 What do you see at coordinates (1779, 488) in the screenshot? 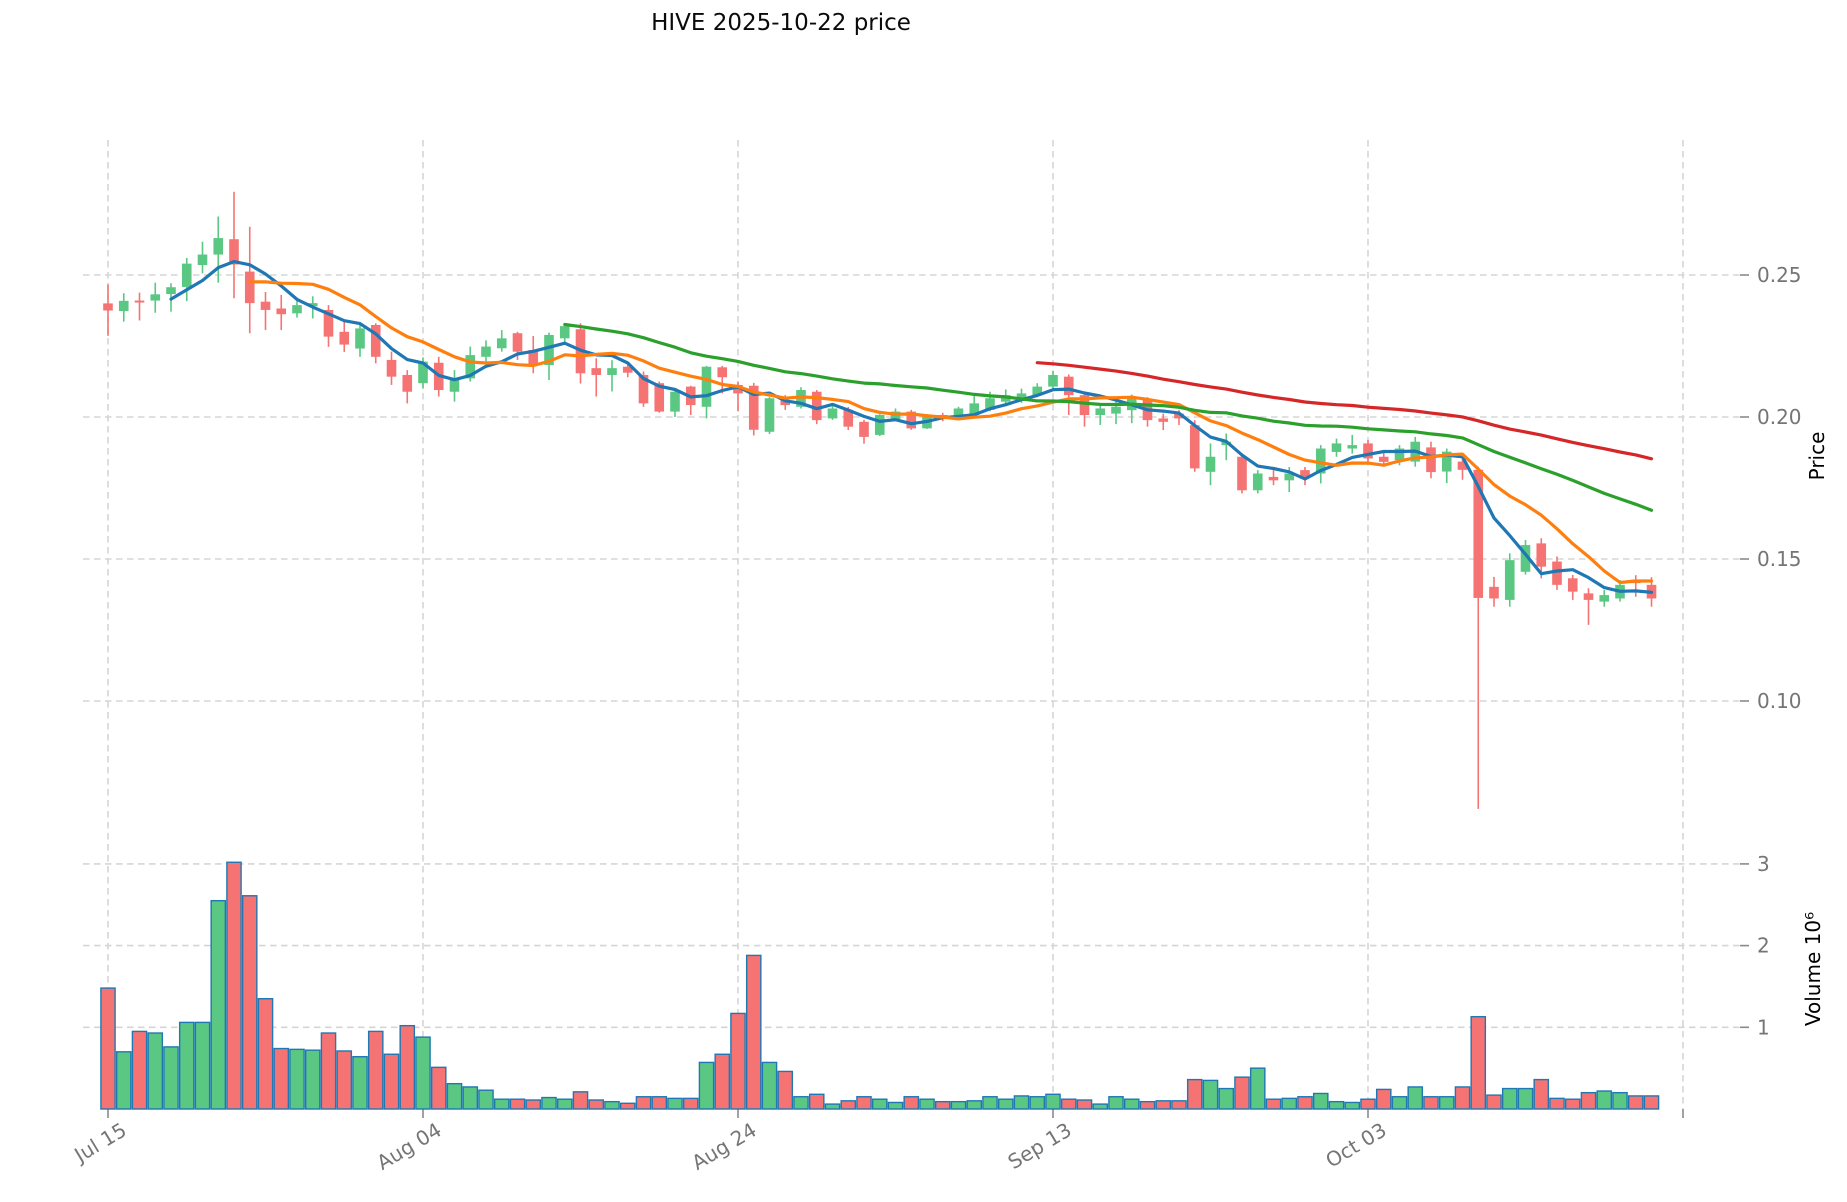
I see `price-axis-tick-labels: 0.10 0.15 0.20 0.25` at bounding box center [1779, 488].